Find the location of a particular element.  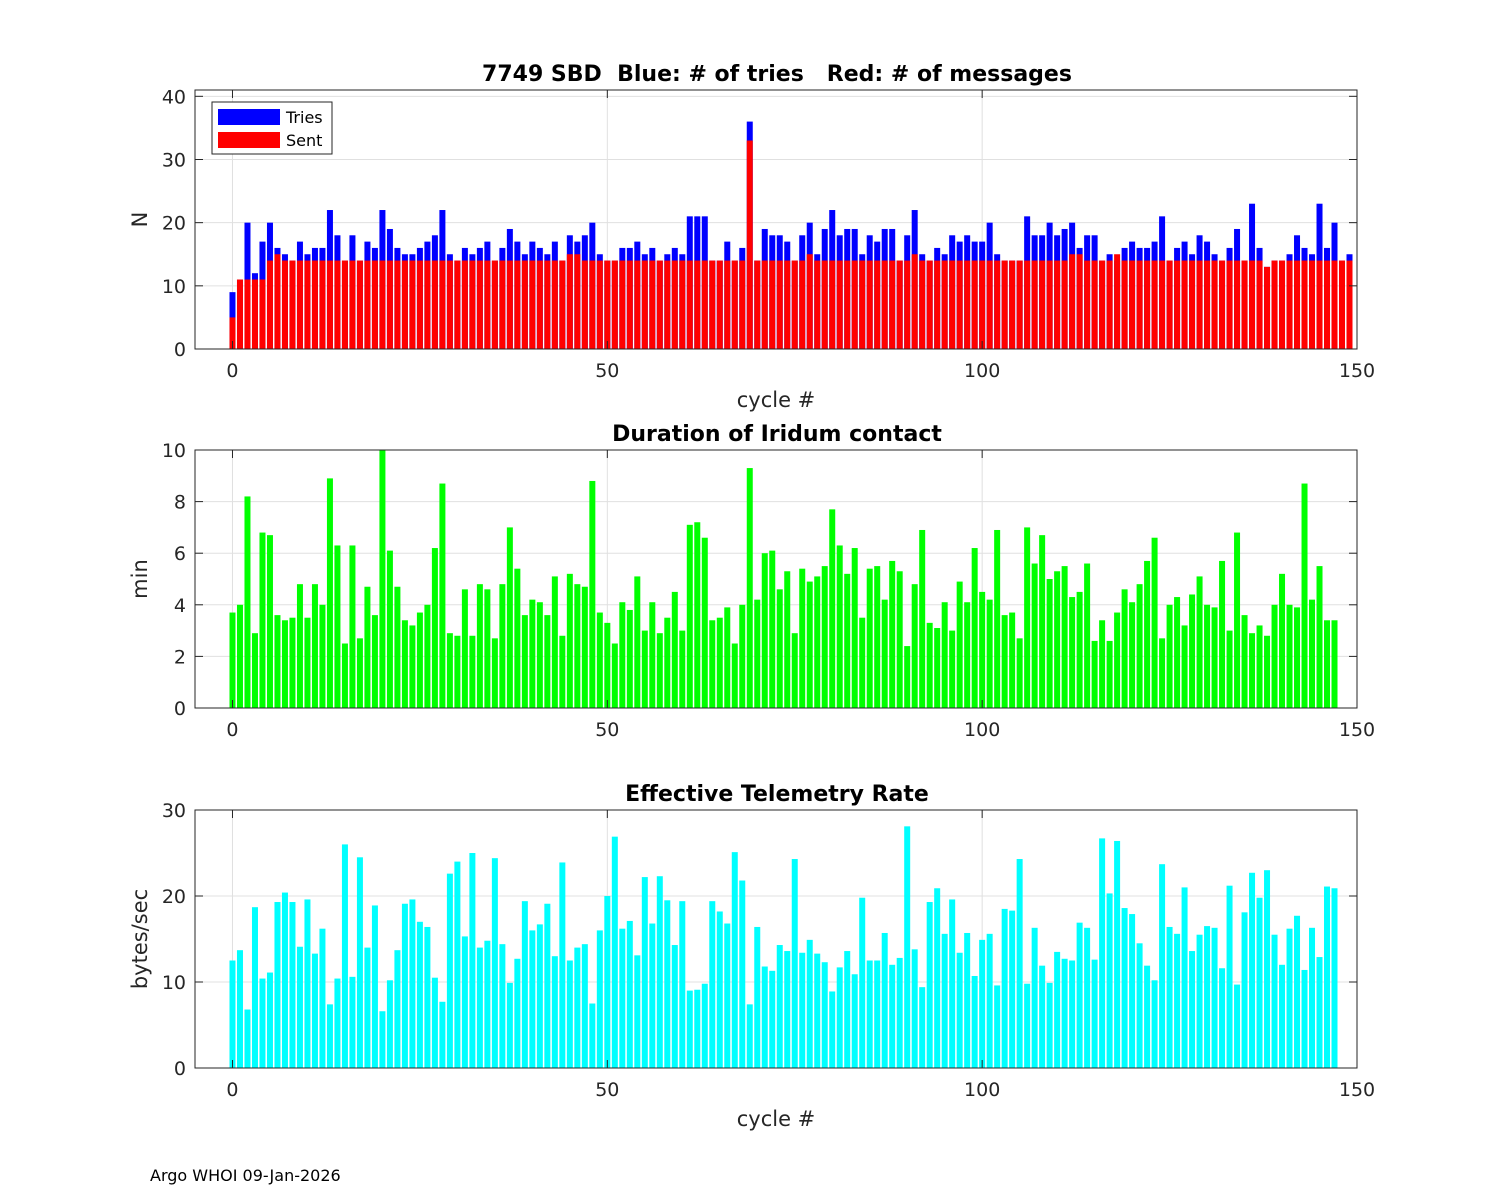

legend-swatch-tries is located at coordinates (249, 117).